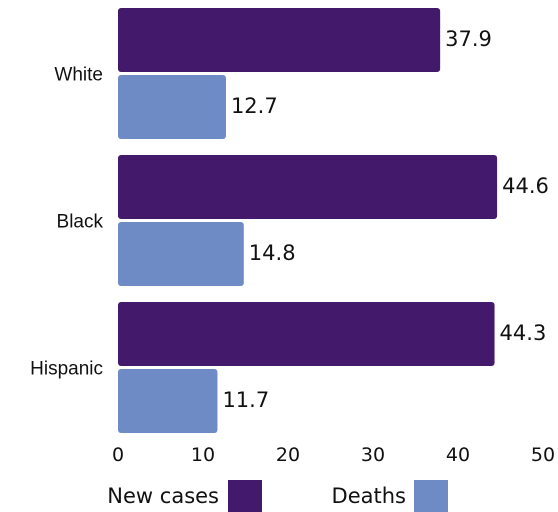 This screenshot has width=558, height=512. What do you see at coordinates (245, 400) in the screenshot?
I see `data-label: 11.7` at bounding box center [245, 400].